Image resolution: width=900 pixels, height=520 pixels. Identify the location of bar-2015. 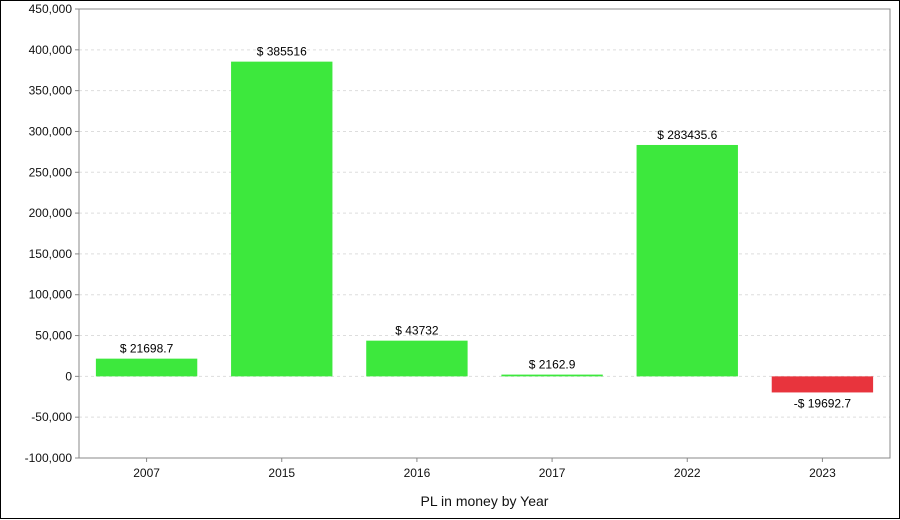
(282, 219).